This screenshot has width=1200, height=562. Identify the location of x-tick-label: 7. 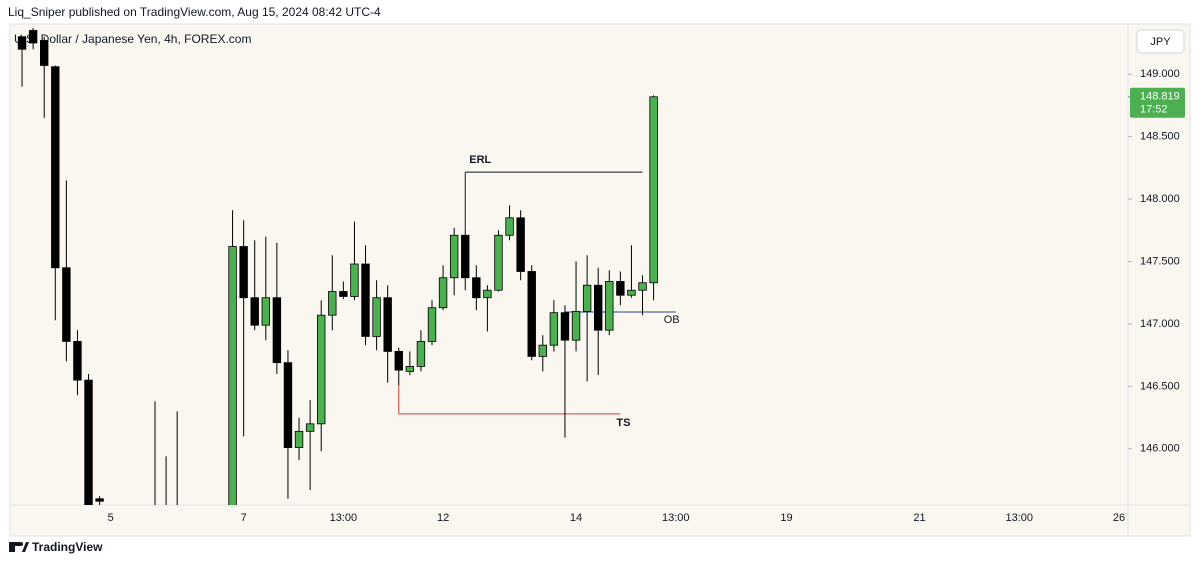
(244, 518).